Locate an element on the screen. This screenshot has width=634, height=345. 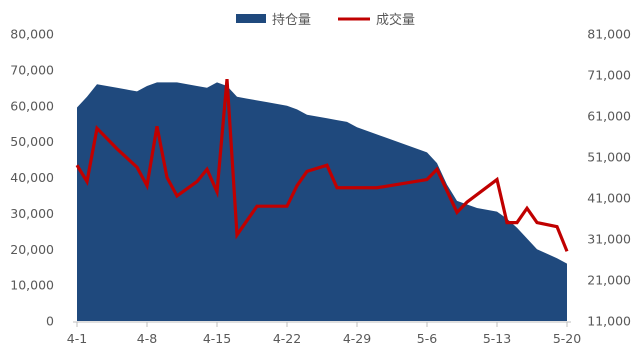
y-right-tick-label: 31,000 is located at coordinates (609, 239).